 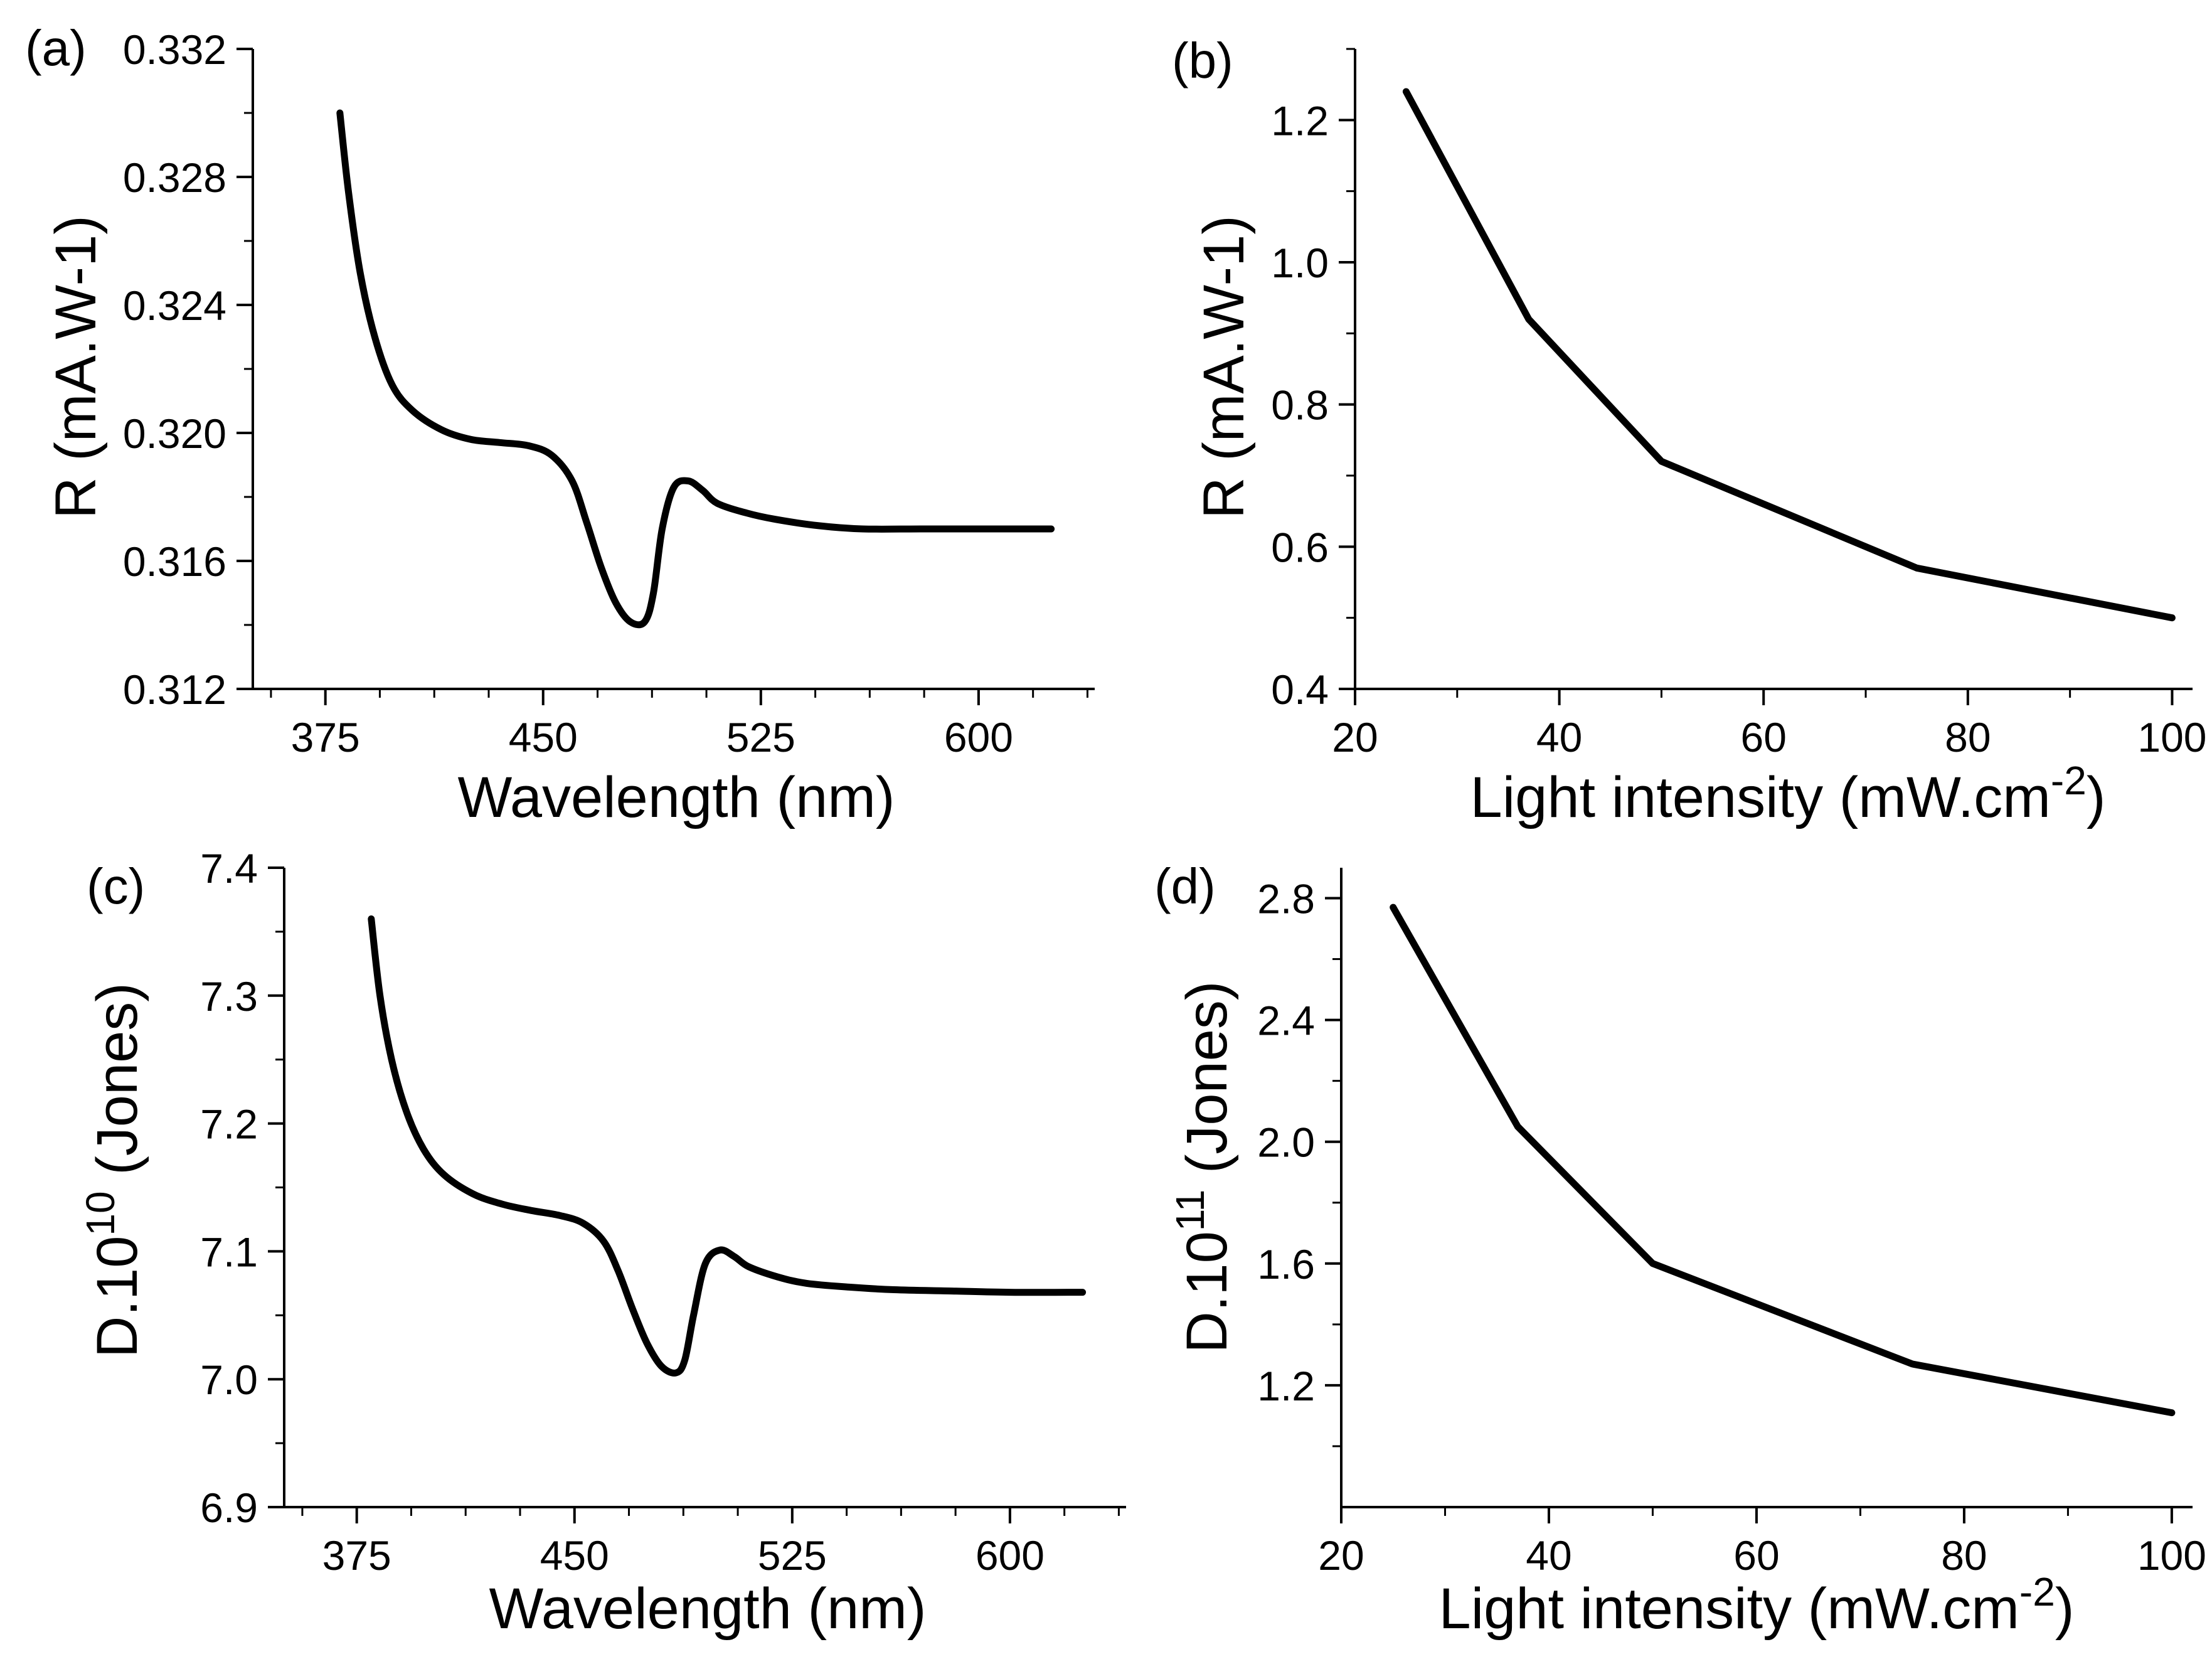 What do you see at coordinates (1286, 1386) in the screenshot?
I see `panel-d-ytick-label-0: 1.2` at bounding box center [1286, 1386].